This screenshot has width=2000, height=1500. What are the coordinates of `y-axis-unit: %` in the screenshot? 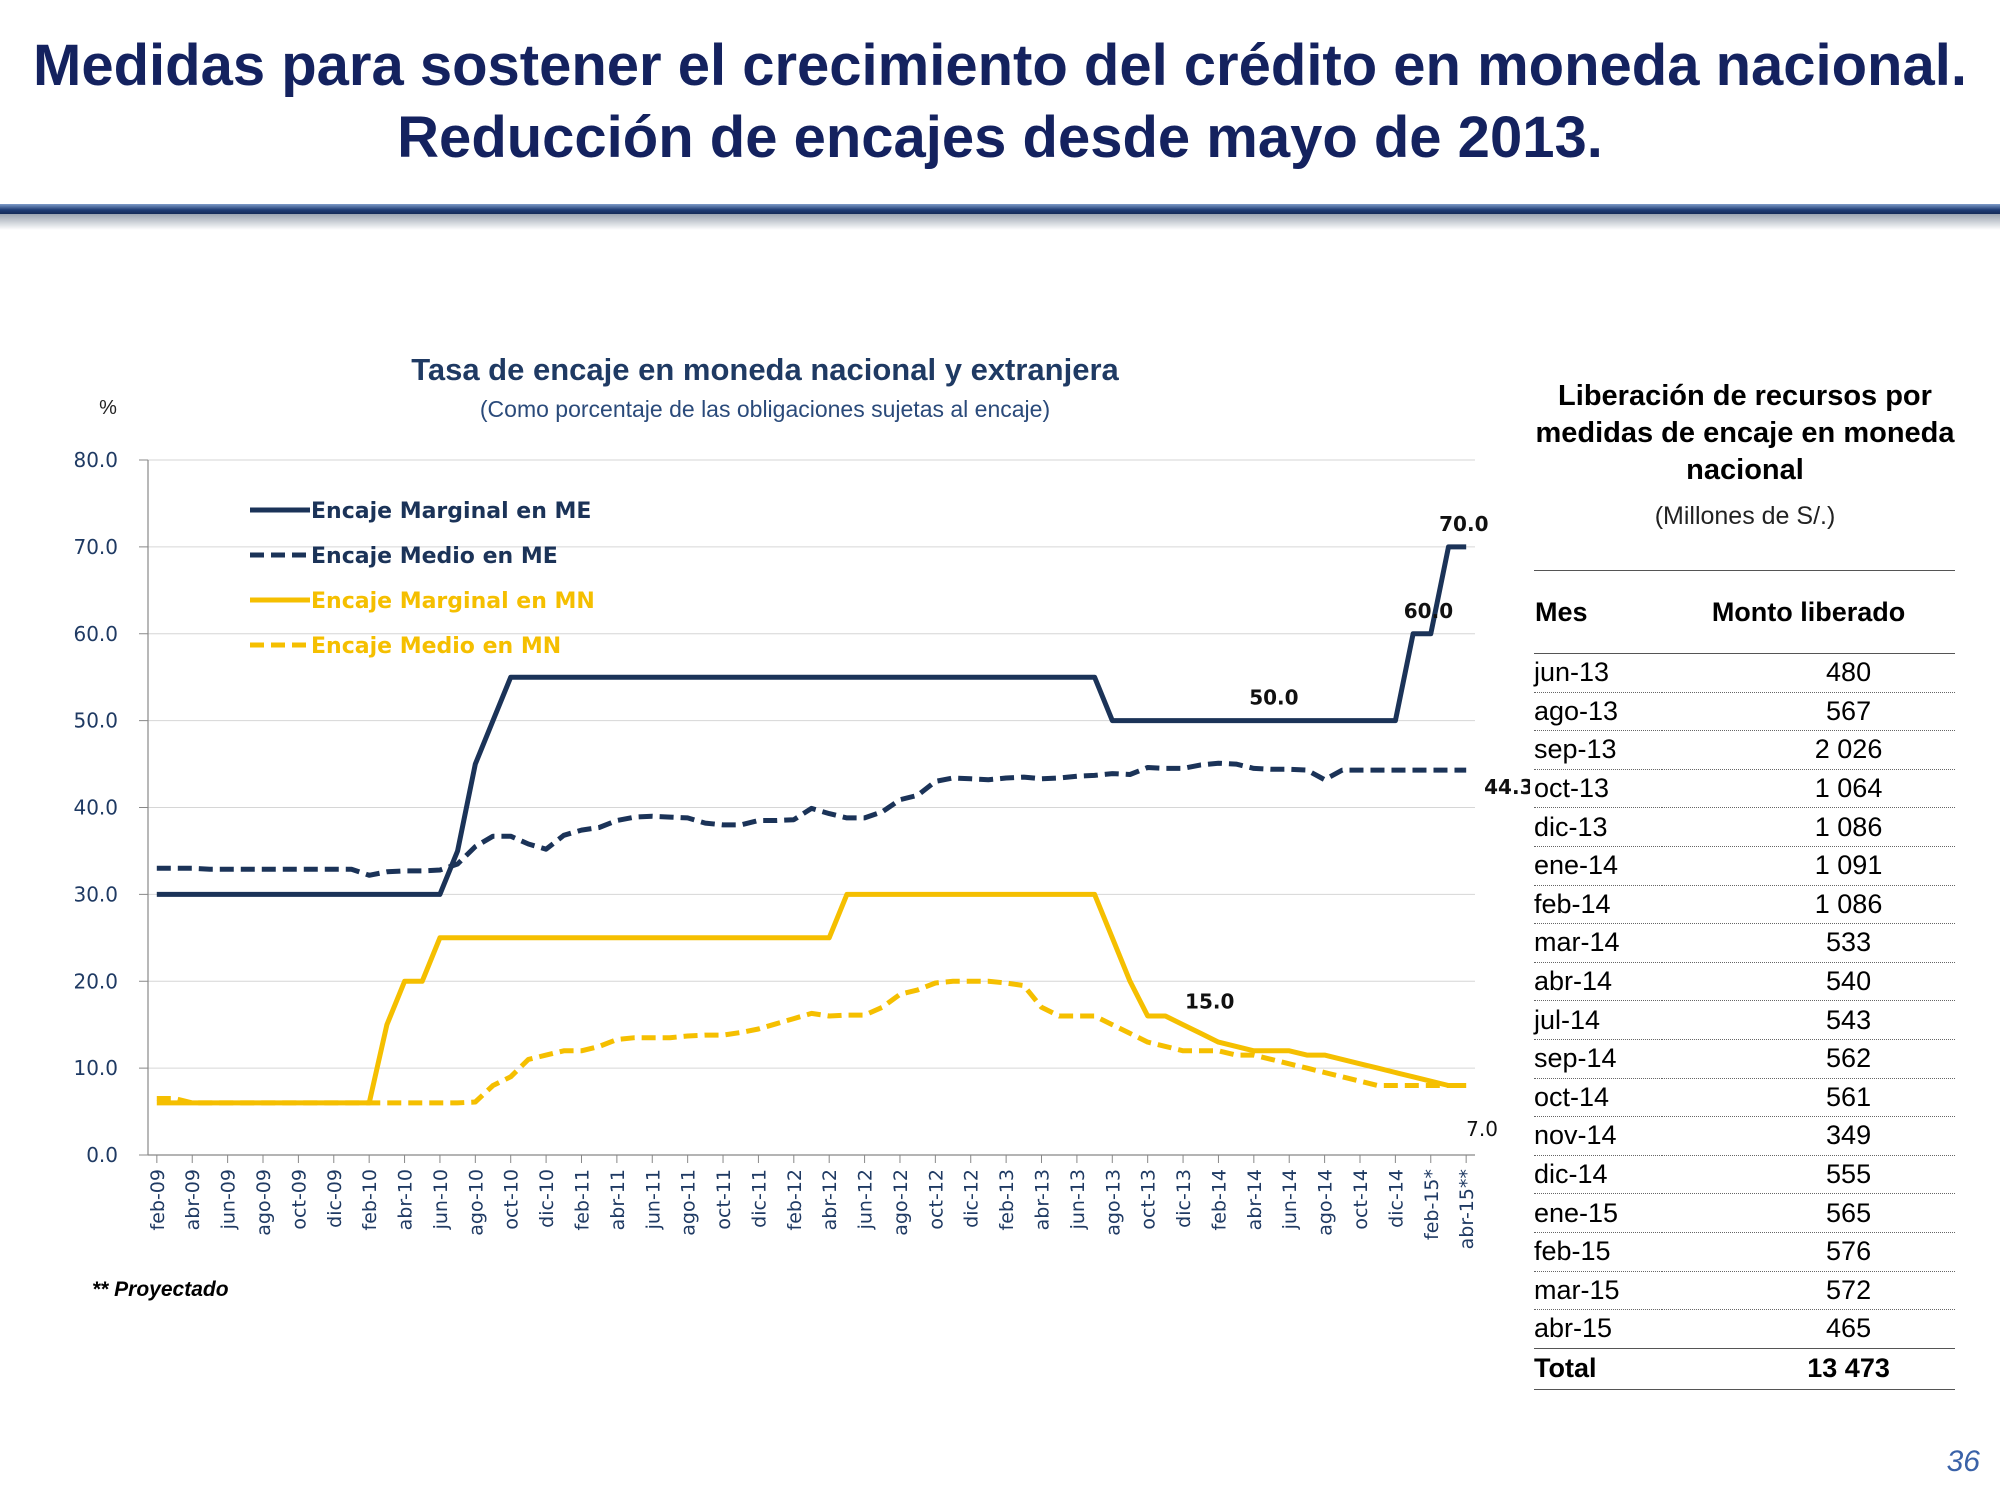 It's located at (108, 408).